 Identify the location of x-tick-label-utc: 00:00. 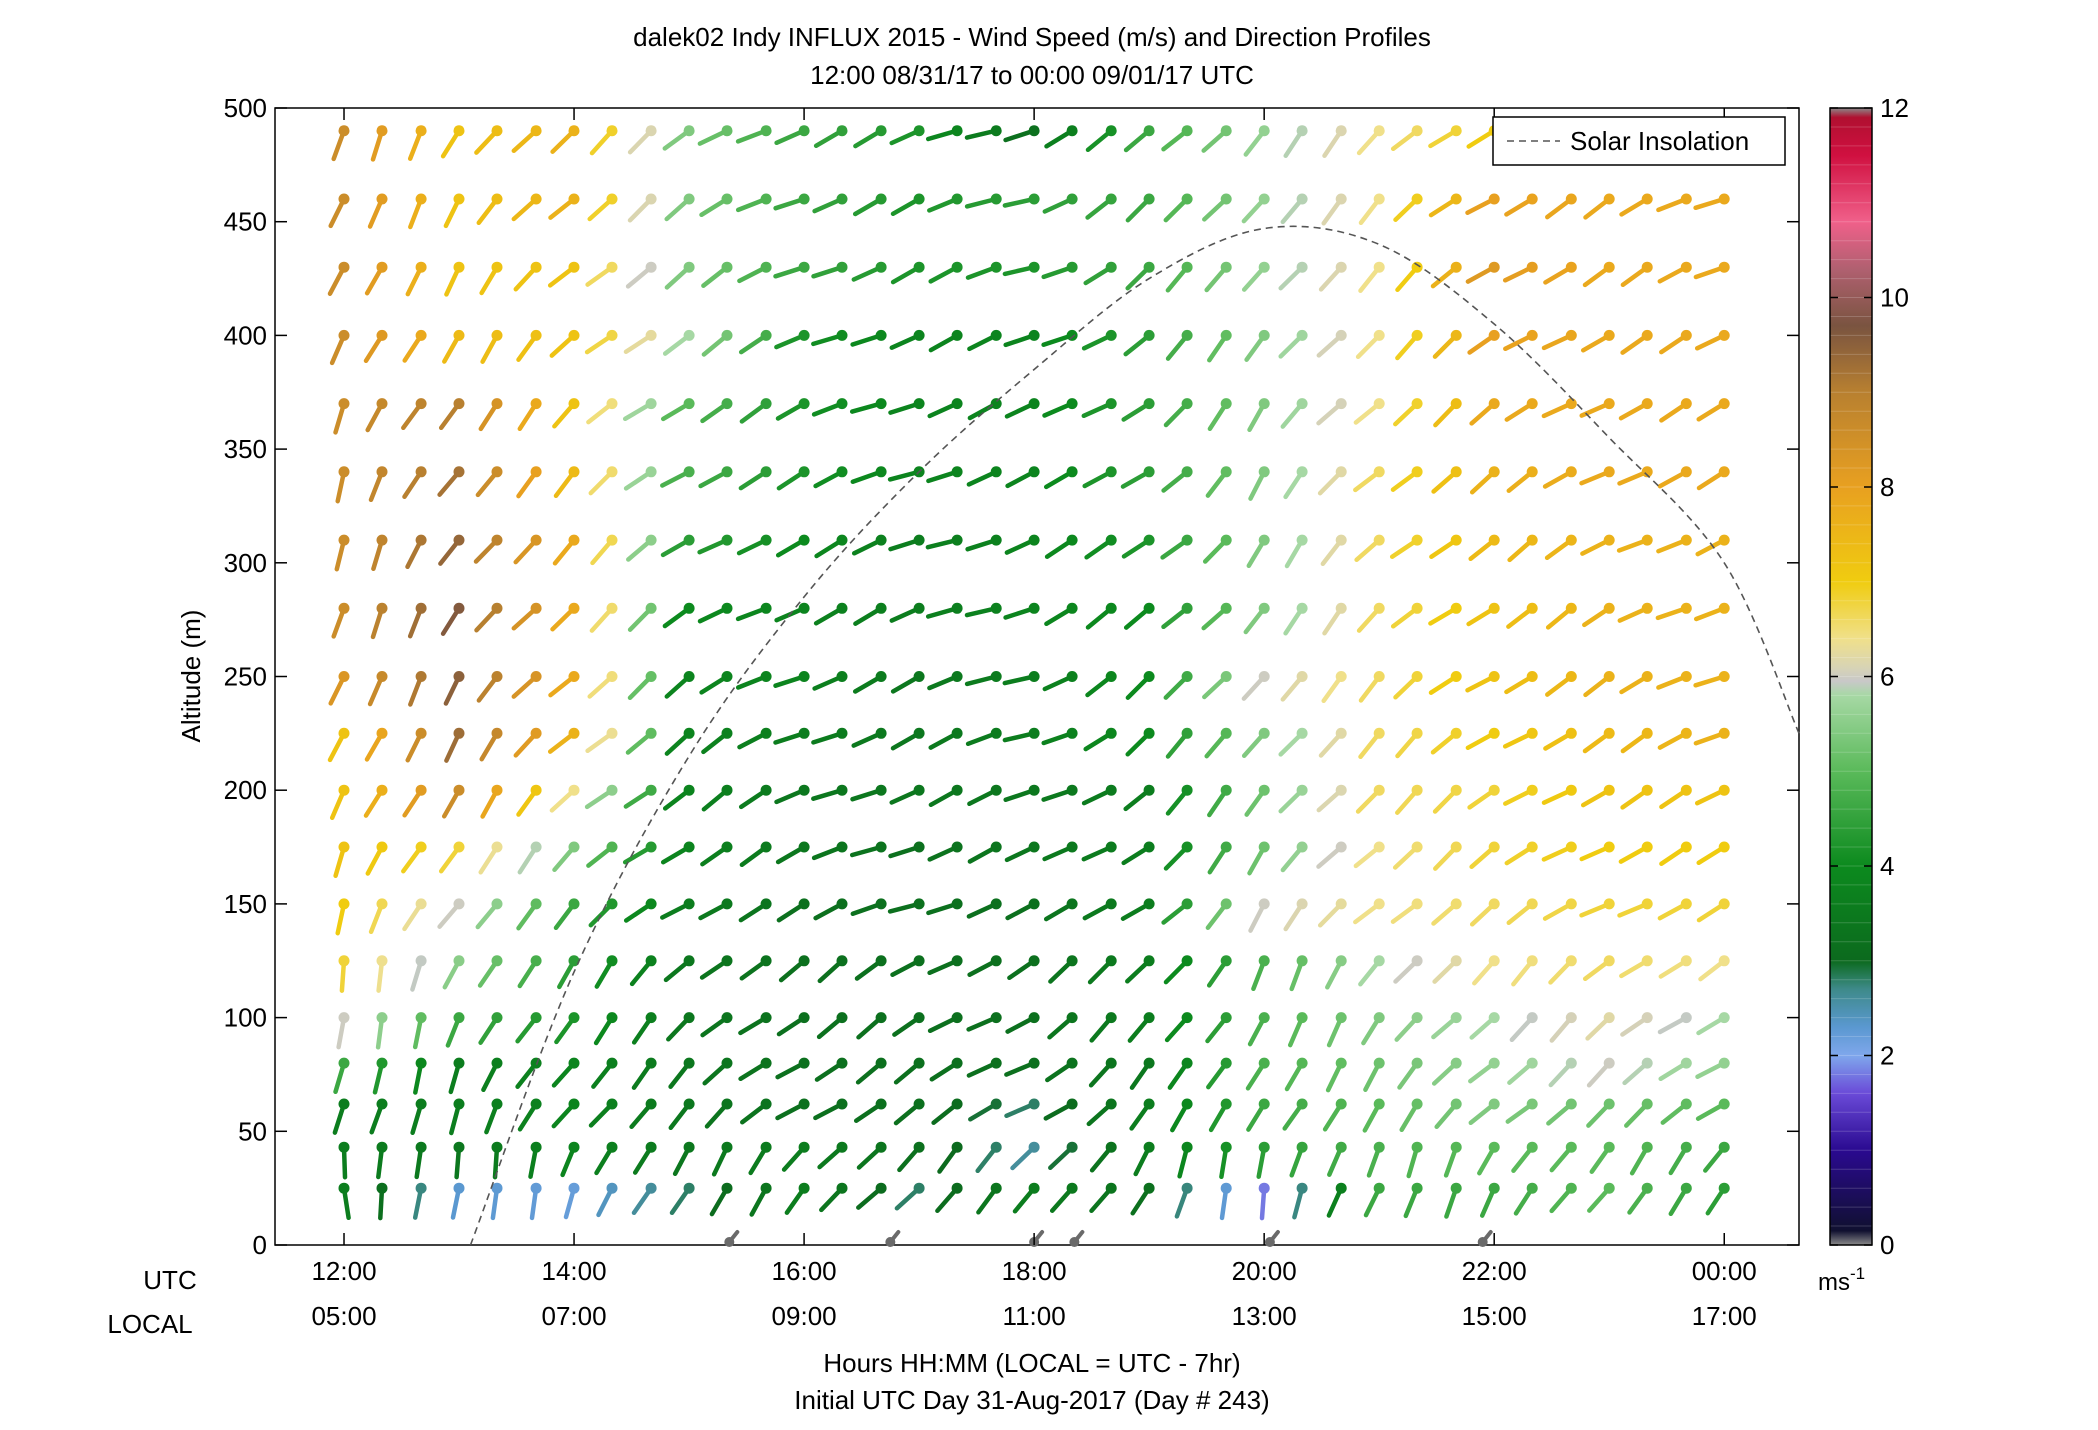
(1724, 1271).